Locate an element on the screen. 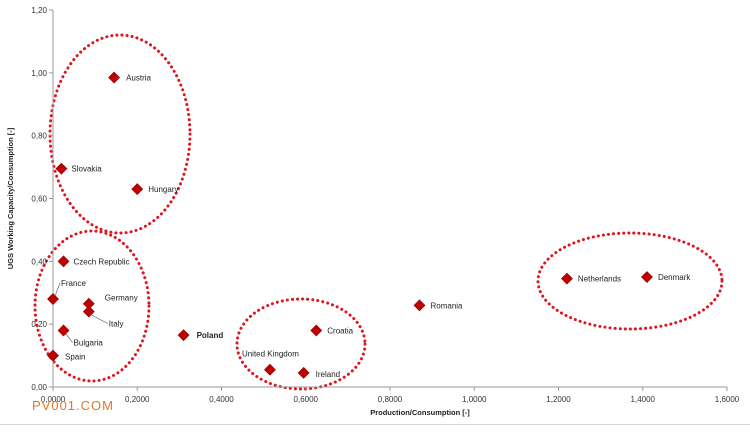  y-tick-label: 1,20 is located at coordinates (39, 10).